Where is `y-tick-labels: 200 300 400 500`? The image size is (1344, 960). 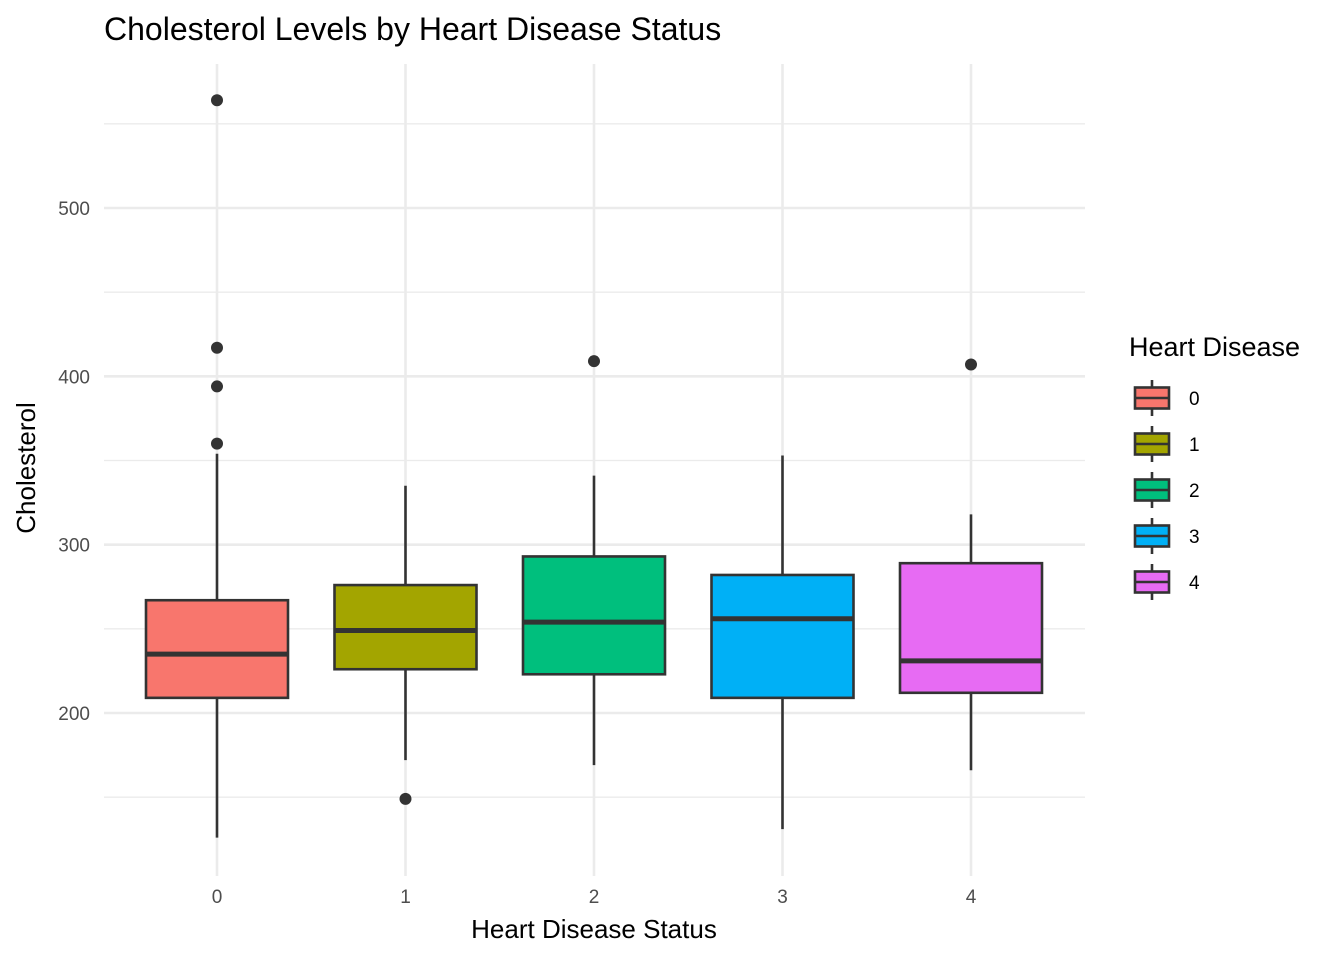
y-tick-labels: 200 300 400 500 is located at coordinates (74, 462).